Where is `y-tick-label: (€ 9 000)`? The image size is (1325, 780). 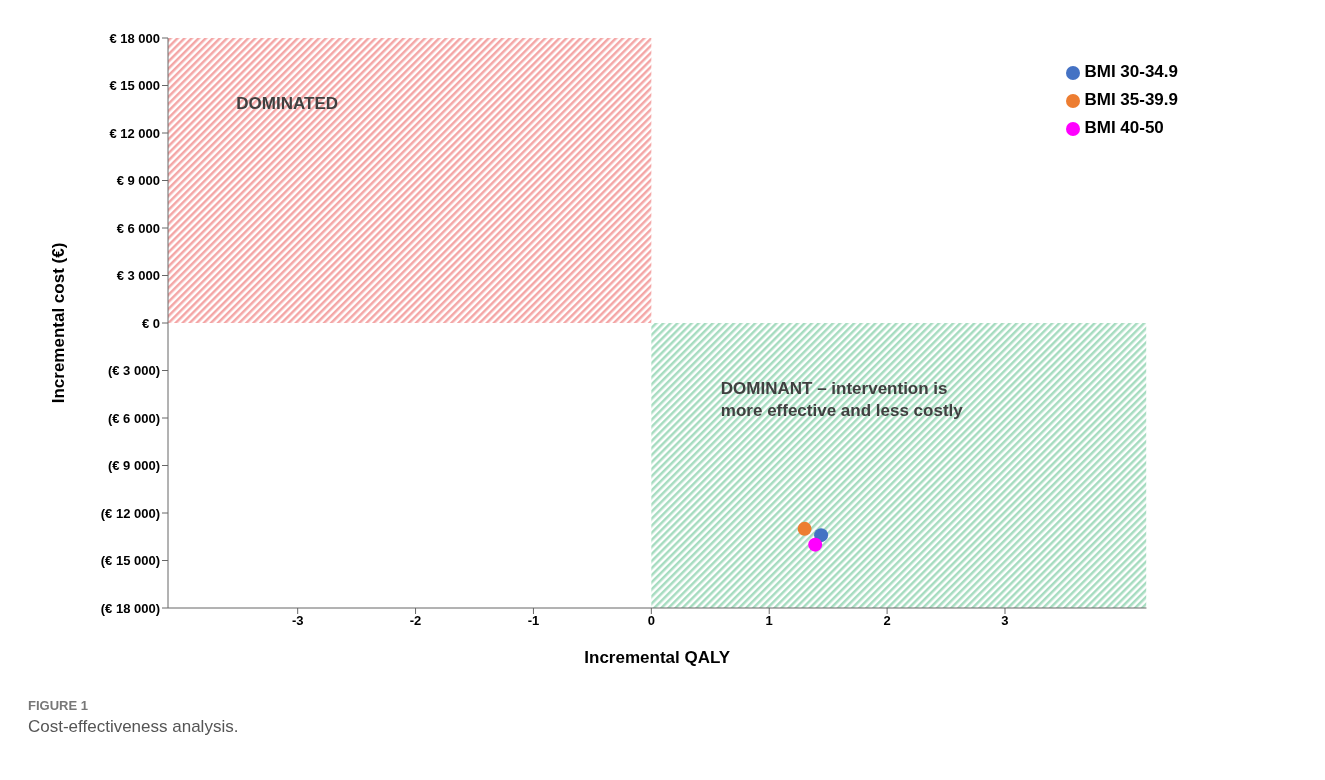 y-tick-label: (€ 9 000) is located at coordinates (133, 466).